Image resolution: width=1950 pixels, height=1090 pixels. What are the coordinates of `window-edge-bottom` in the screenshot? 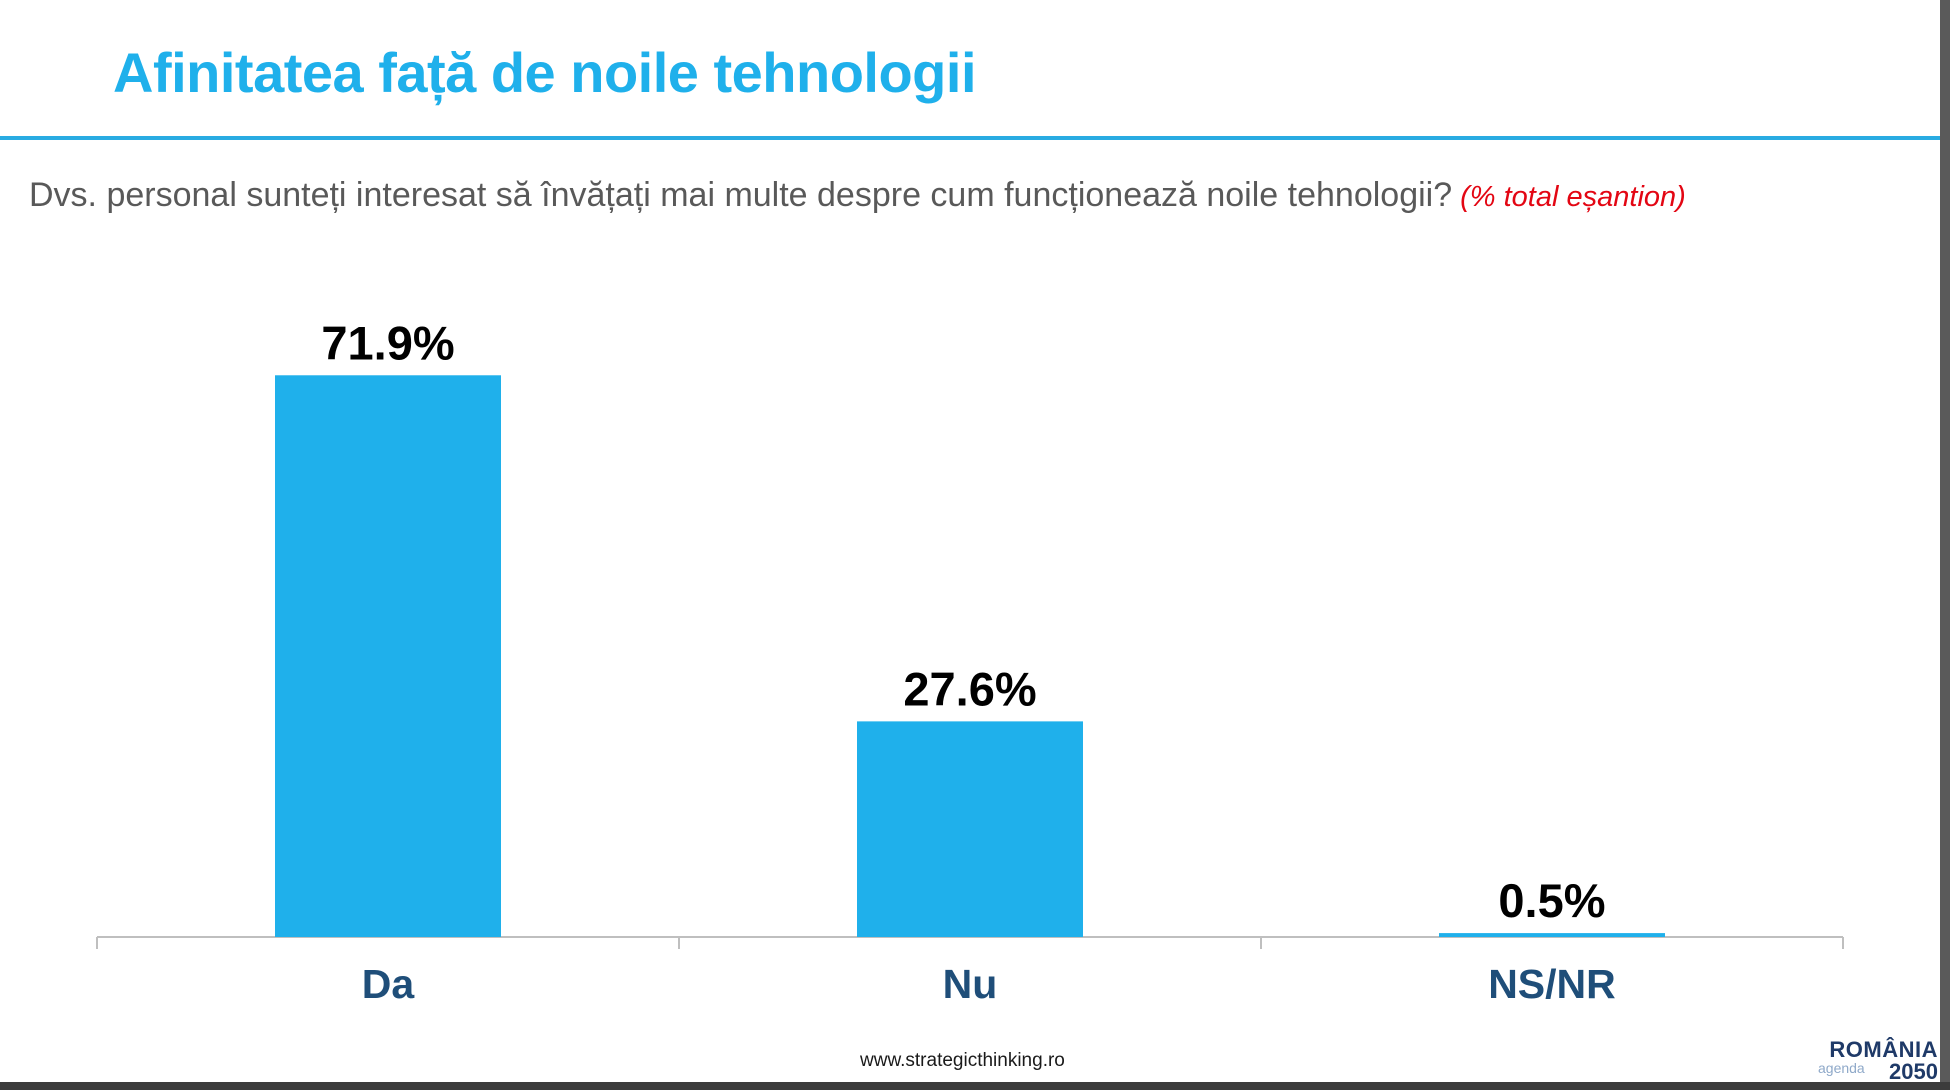 It's located at (975, 1086).